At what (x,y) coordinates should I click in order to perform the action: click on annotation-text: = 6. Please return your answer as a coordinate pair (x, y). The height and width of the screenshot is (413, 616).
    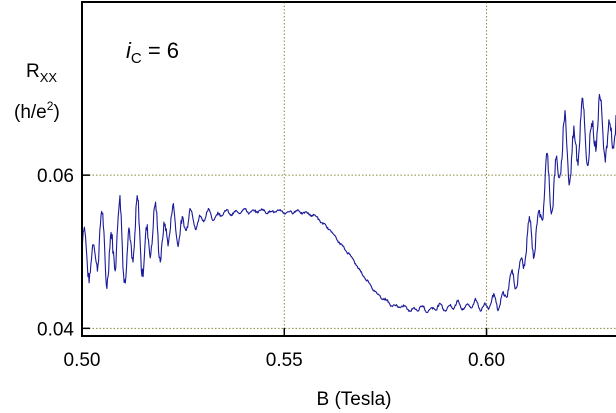
    Looking at the image, I should click on (160, 50).